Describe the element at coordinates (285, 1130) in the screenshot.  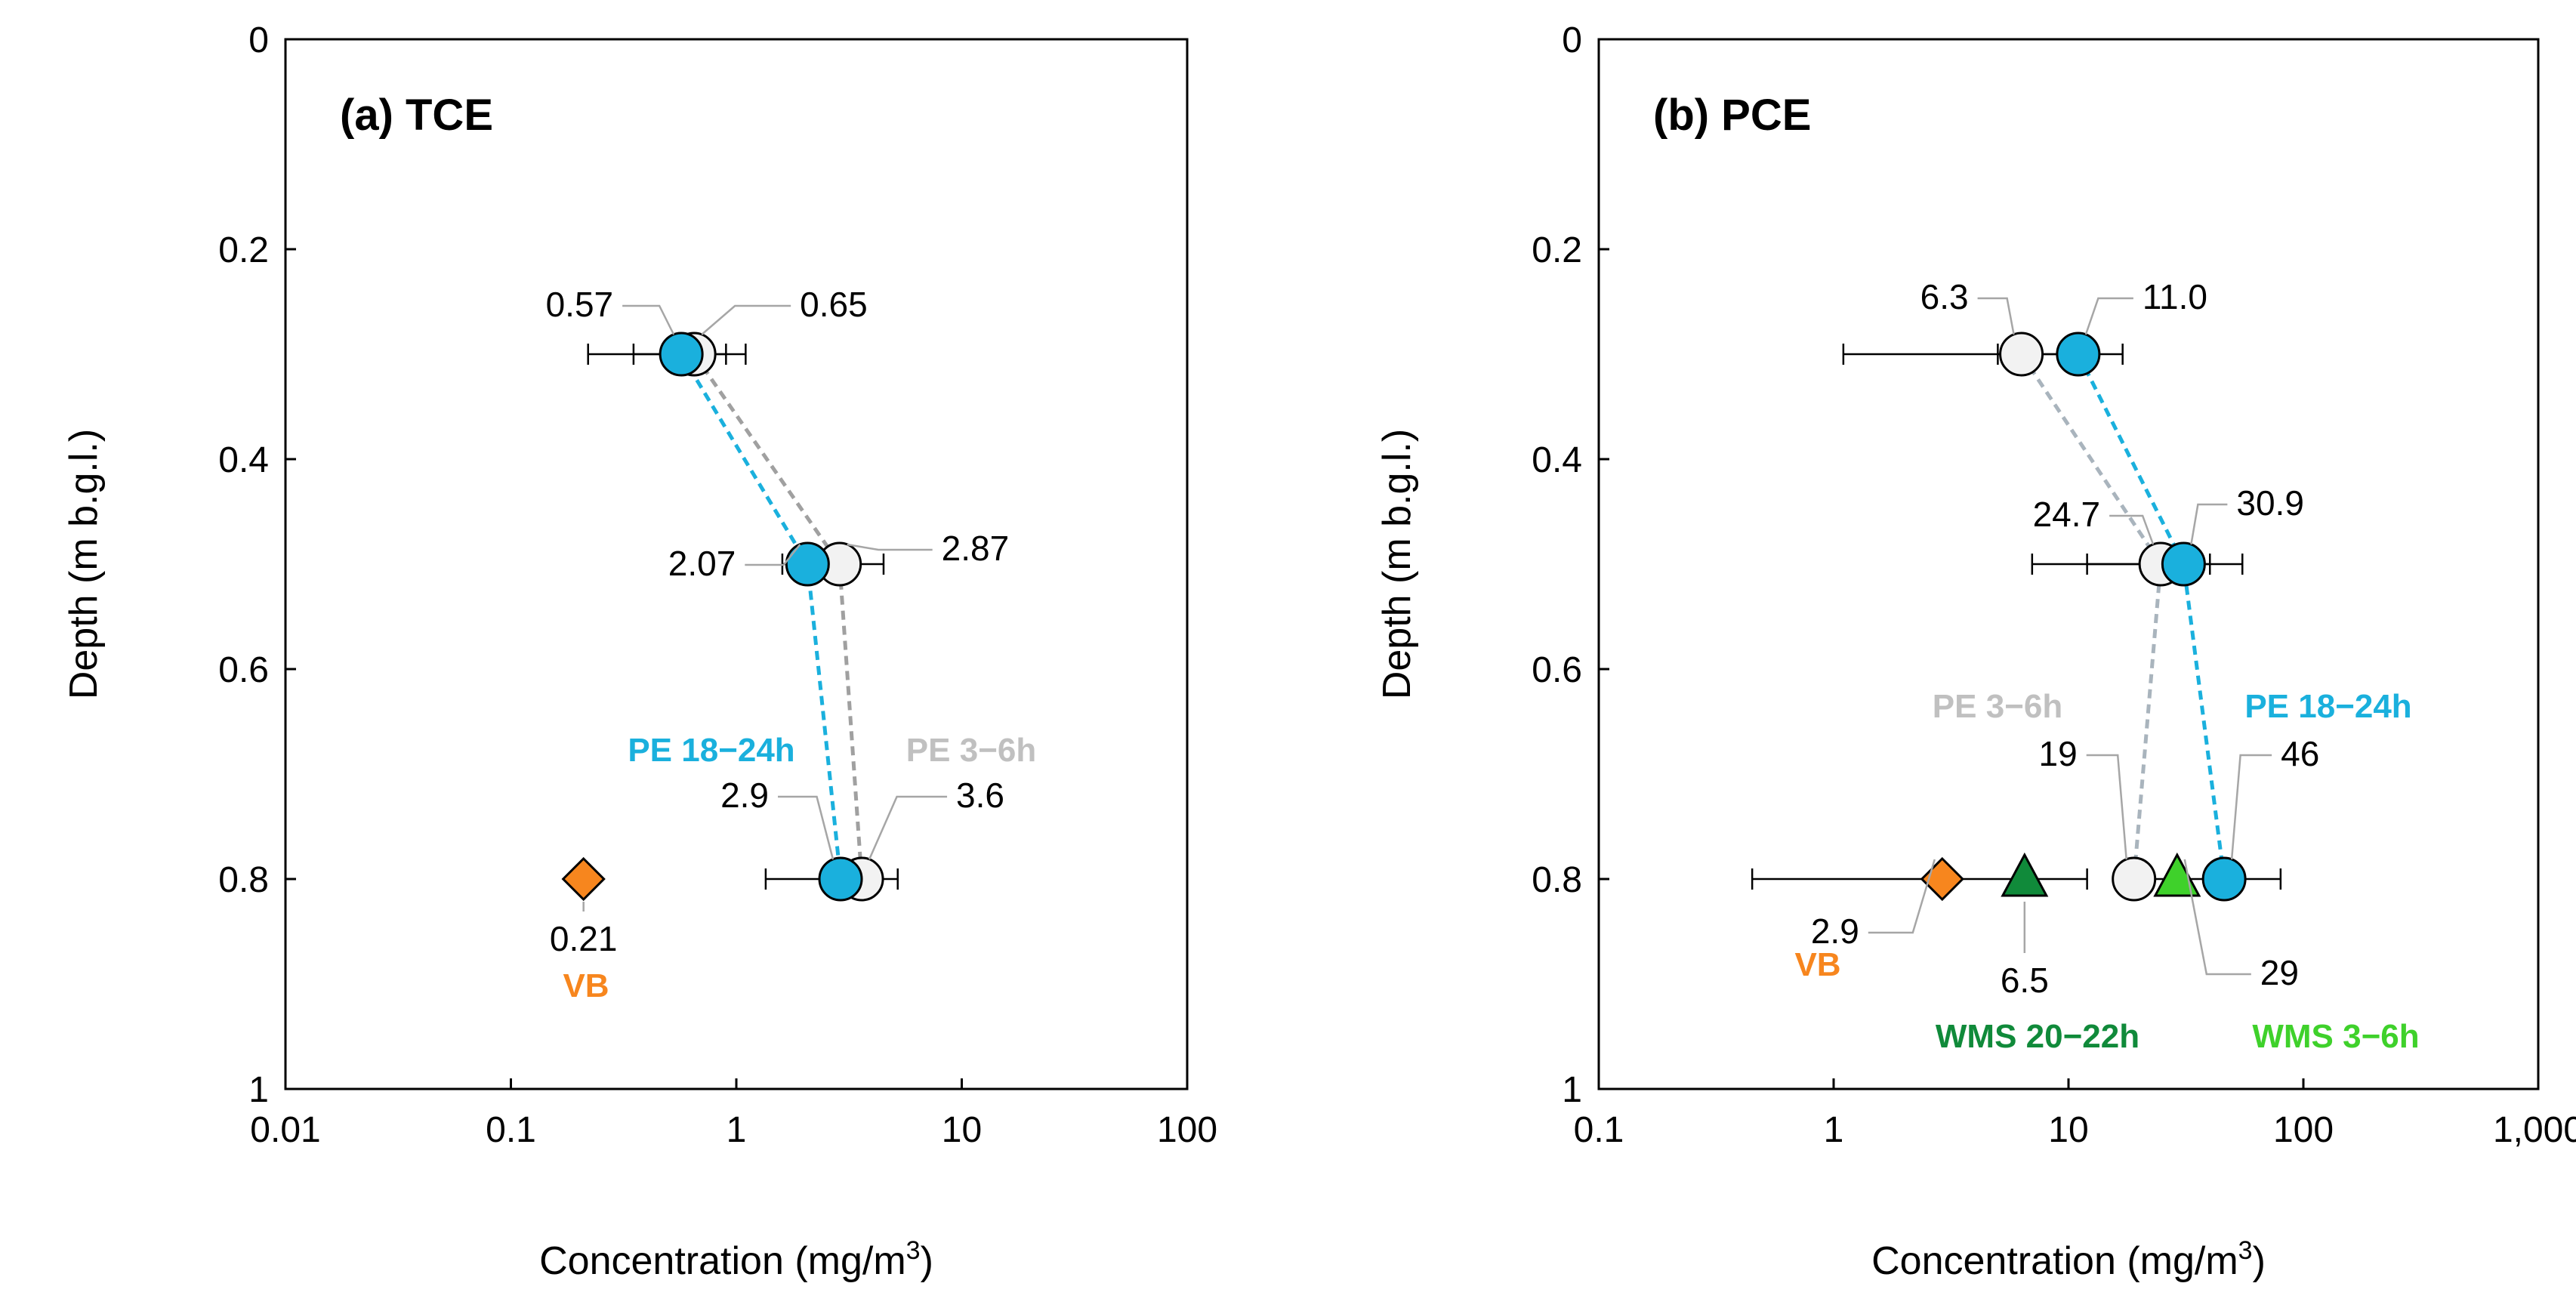
I see `x-tick-label: 0.01` at that location.